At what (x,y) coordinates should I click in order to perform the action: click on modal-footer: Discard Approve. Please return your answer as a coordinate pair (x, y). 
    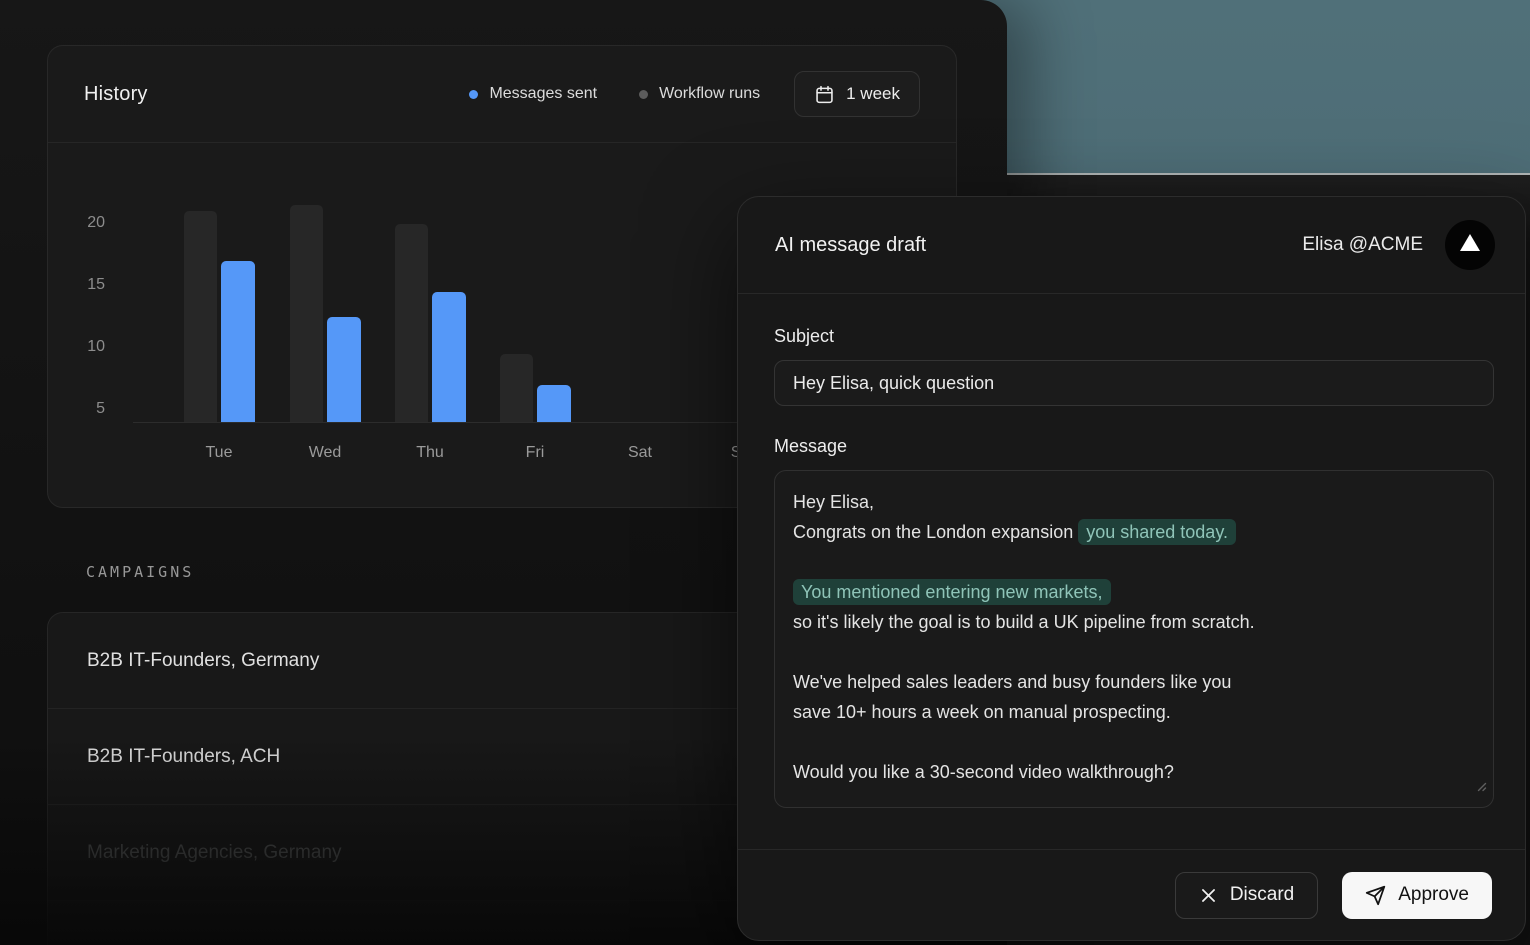
    Looking at the image, I should click on (1131, 894).